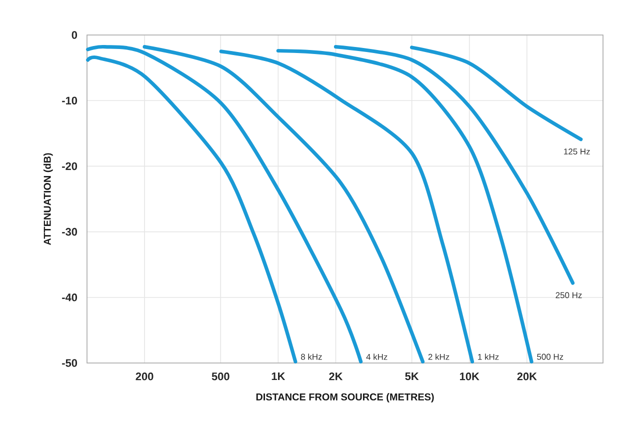 This screenshot has width=623, height=430. Describe the element at coordinates (145, 376) in the screenshot. I see `x-tick-label: 200` at that location.